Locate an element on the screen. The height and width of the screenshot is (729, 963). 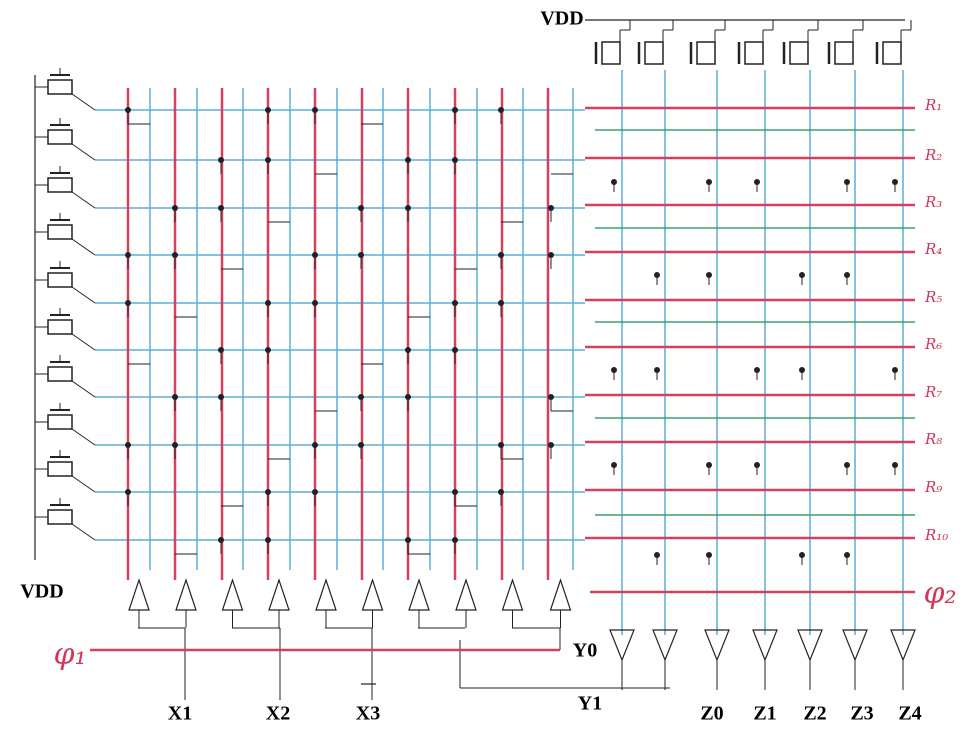
output-label: Z3 is located at coordinates (861, 714).